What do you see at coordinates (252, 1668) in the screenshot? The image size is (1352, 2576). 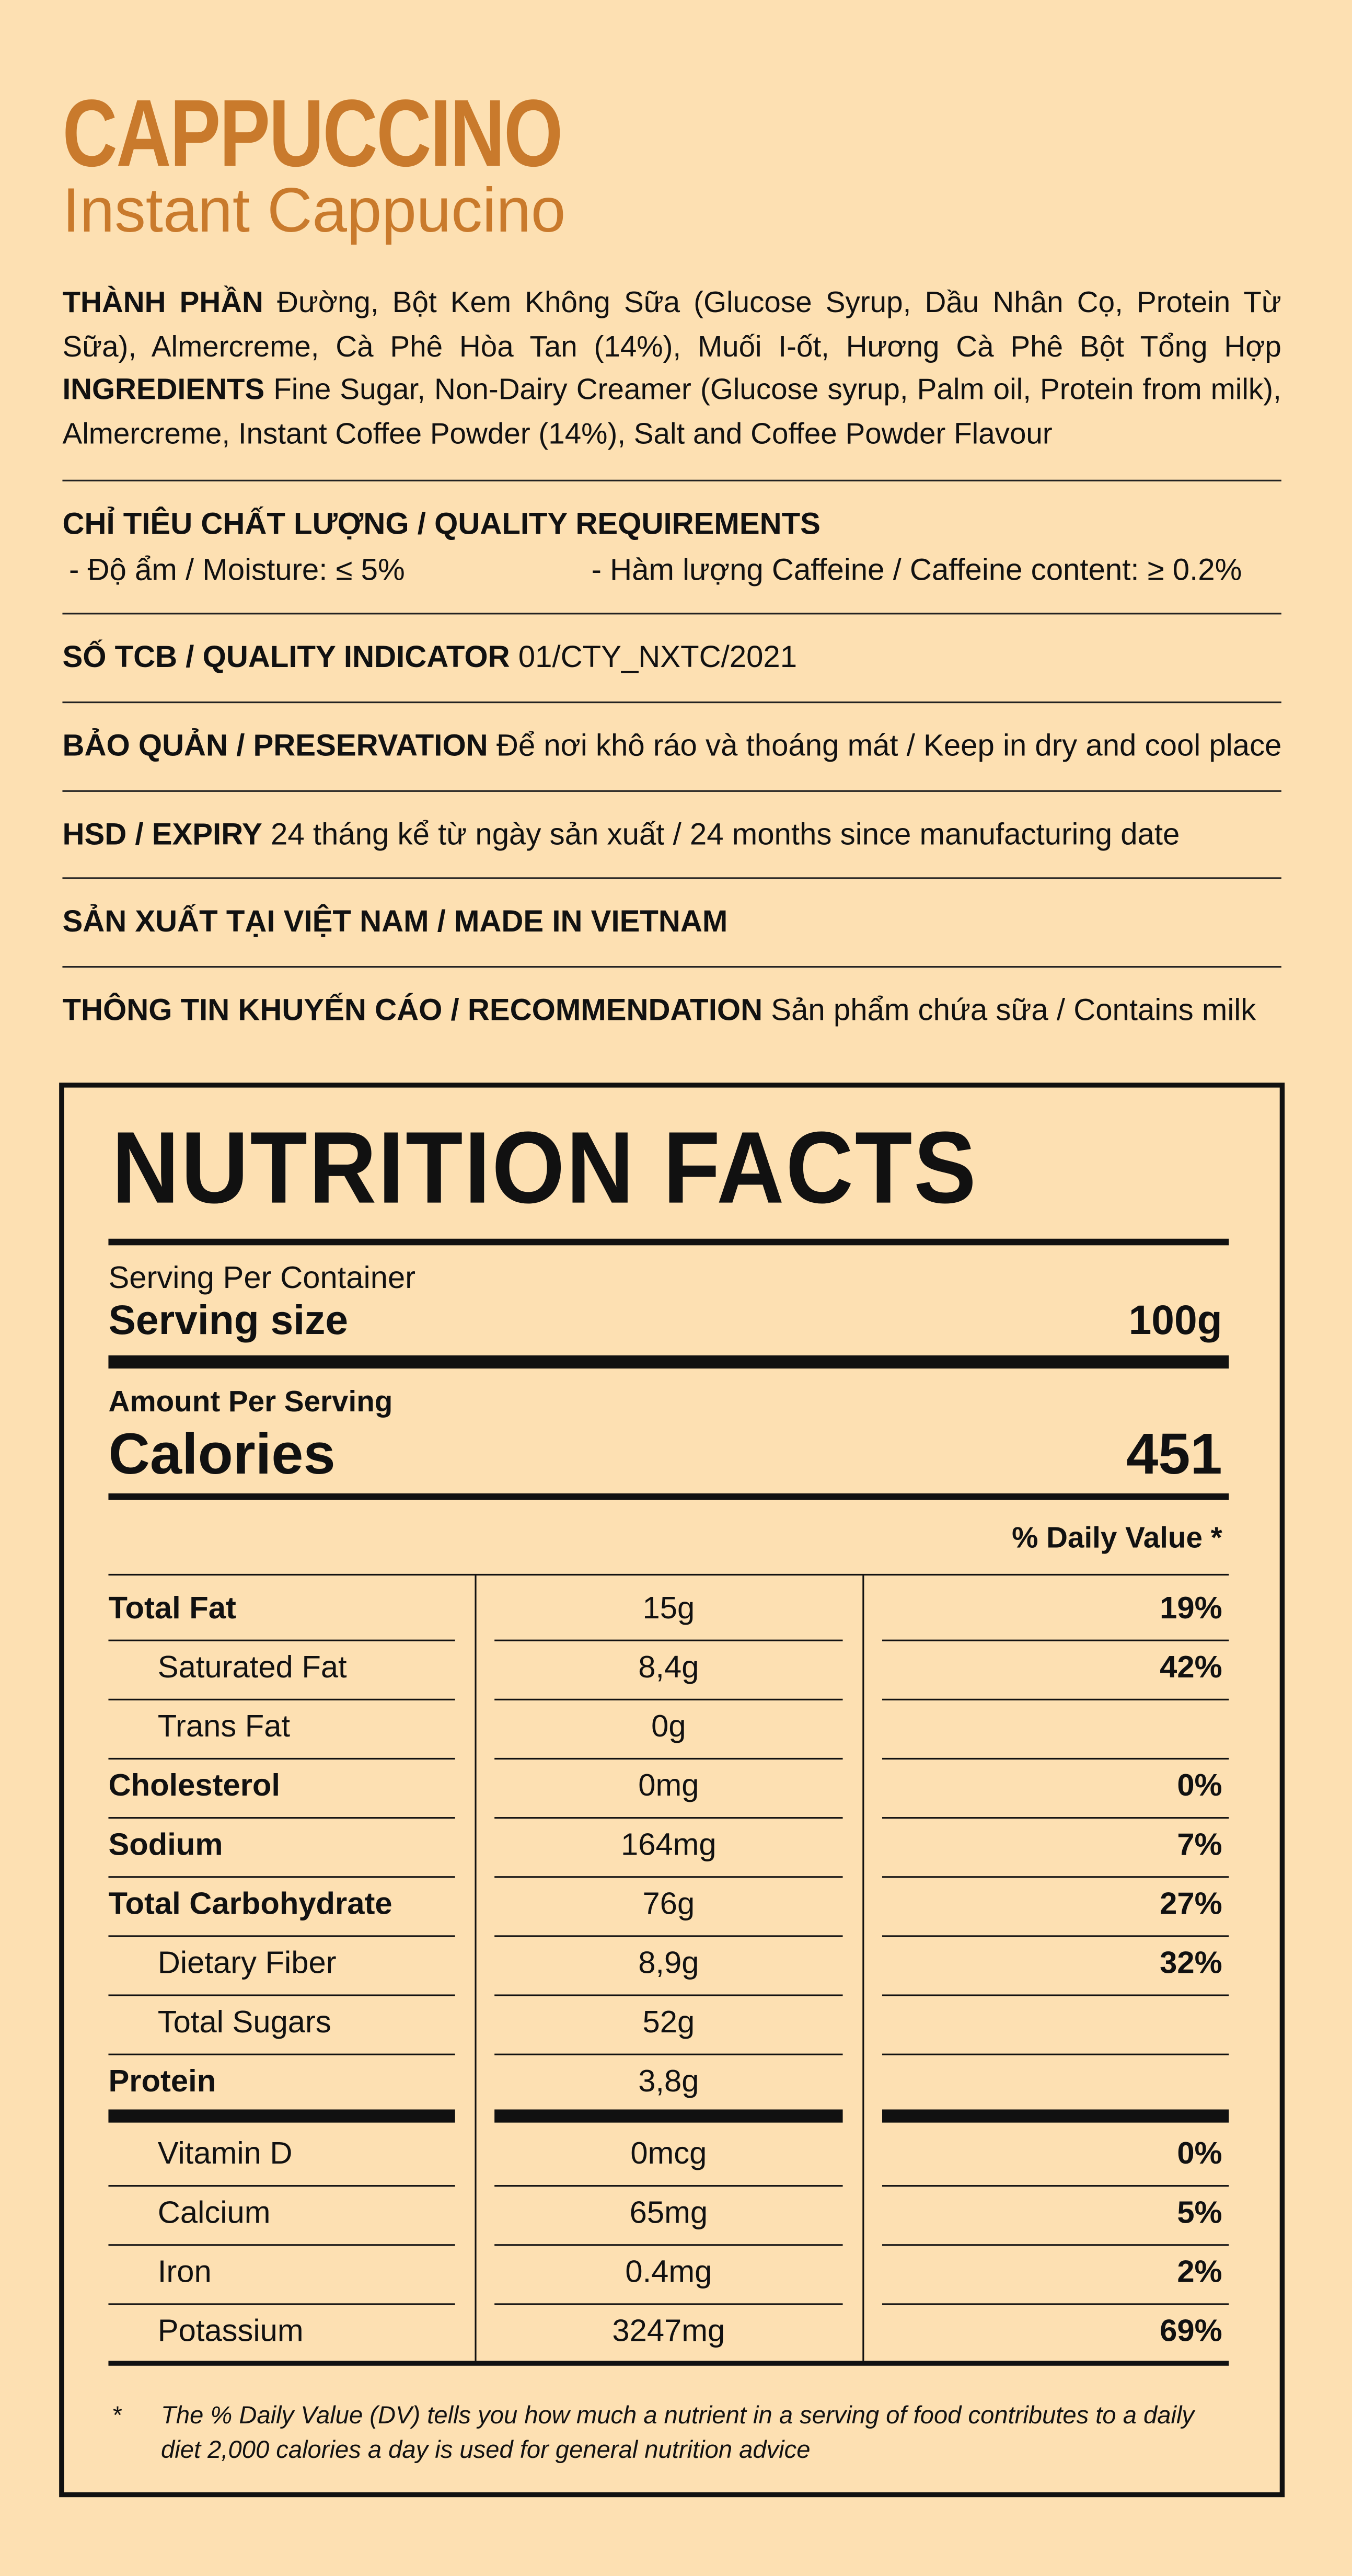 I see `nutrient-name: Saturated Fat` at bounding box center [252, 1668].